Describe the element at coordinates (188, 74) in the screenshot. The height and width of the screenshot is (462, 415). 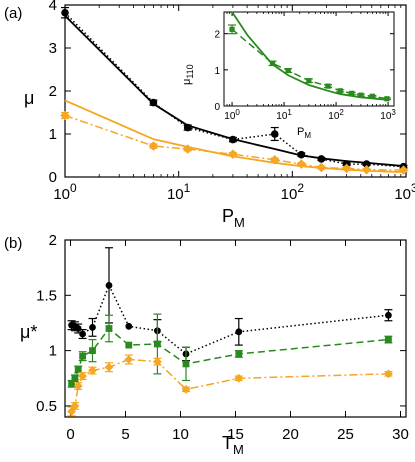
I see `inset-ylabel: μ110` at that location.